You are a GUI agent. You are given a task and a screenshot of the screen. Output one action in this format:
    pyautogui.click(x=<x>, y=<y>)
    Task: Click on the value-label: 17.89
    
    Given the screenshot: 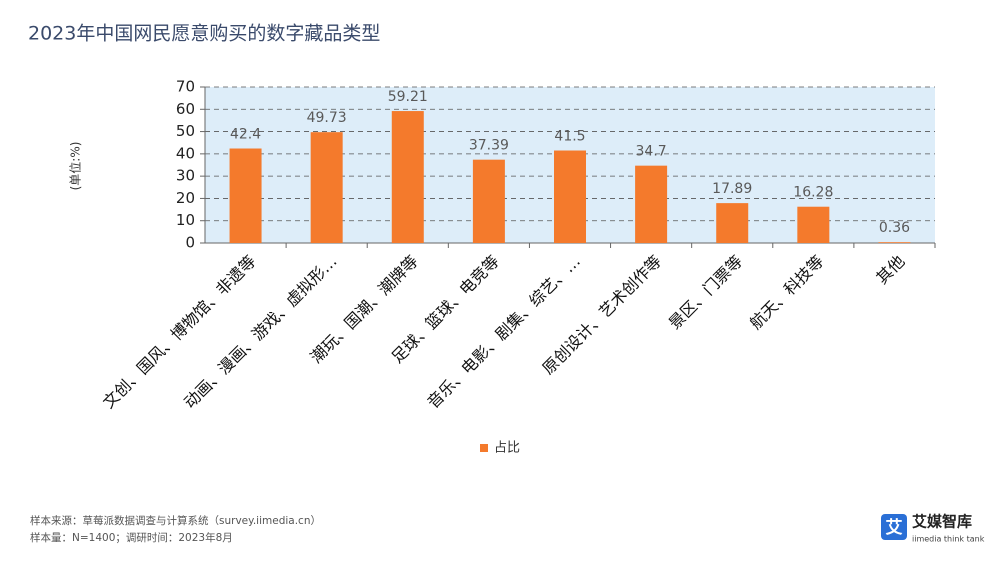 What is the action you would take?
    pyautogui.click(x=732, y=189)
    